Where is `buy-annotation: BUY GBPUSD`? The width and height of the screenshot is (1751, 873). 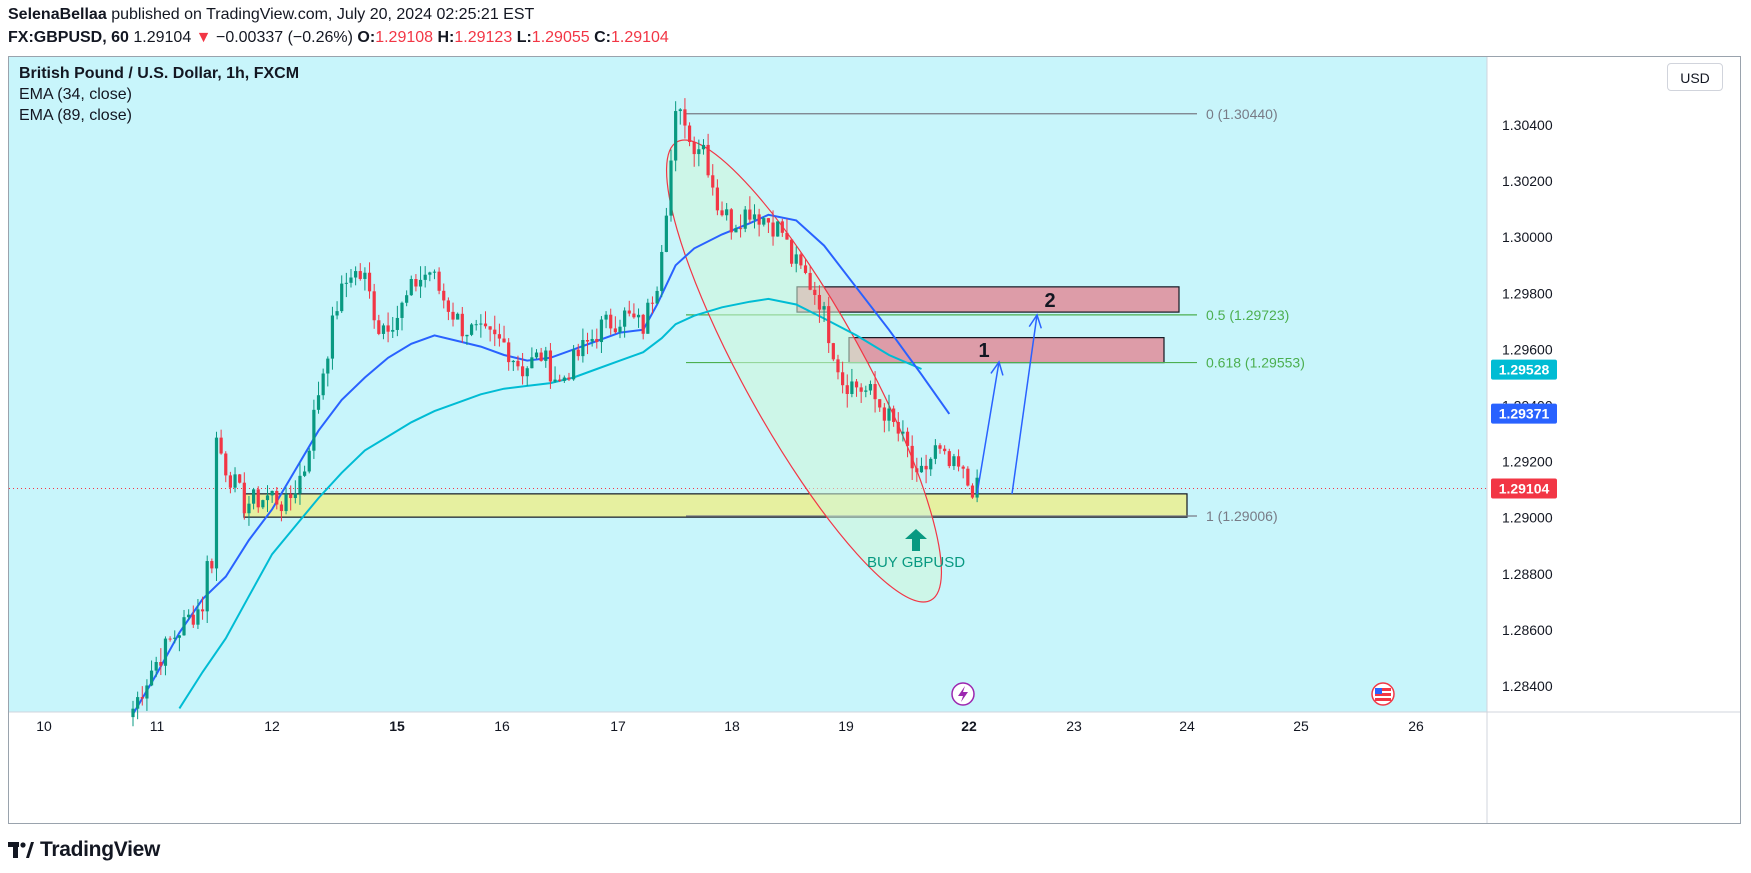
buy-annotation: BUY GBPUSD is located at coordinates (916, 562).